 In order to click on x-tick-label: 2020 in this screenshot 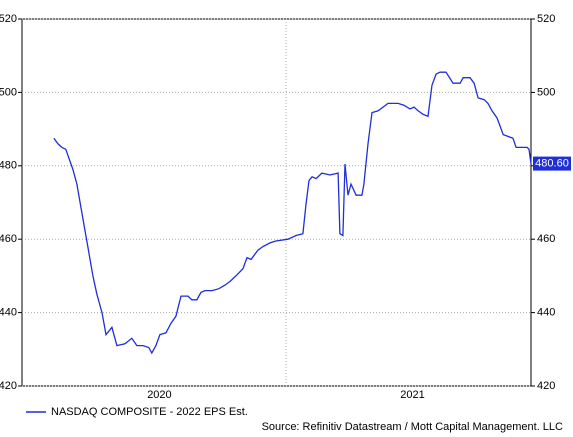, I will do `click(159, 395)`.